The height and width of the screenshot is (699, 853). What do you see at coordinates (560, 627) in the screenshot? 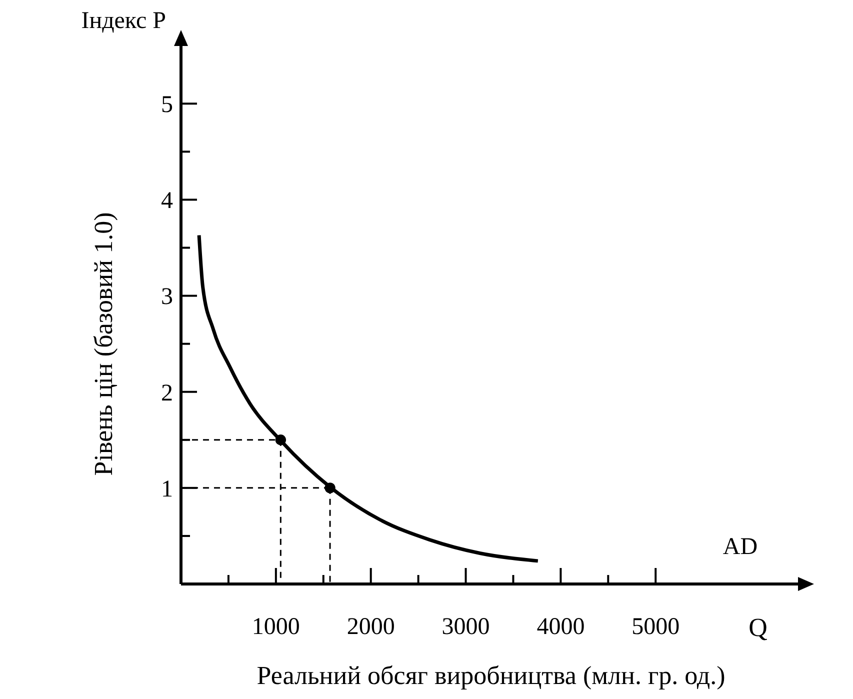
I see `x-tick-label: 4000` at bounding box center [560, 627].